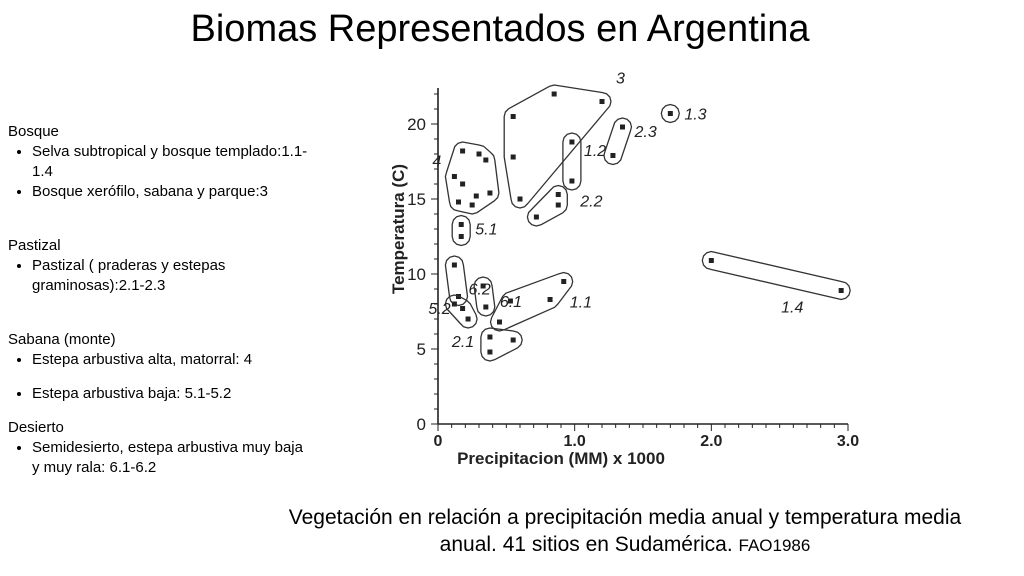 This screenshot has height=576, width=1024. What do you see at coordinates (500, 29) in the screenshot?
I see `slide-title: Biomas Representados en Argentina` at bounding box center [500, 29].